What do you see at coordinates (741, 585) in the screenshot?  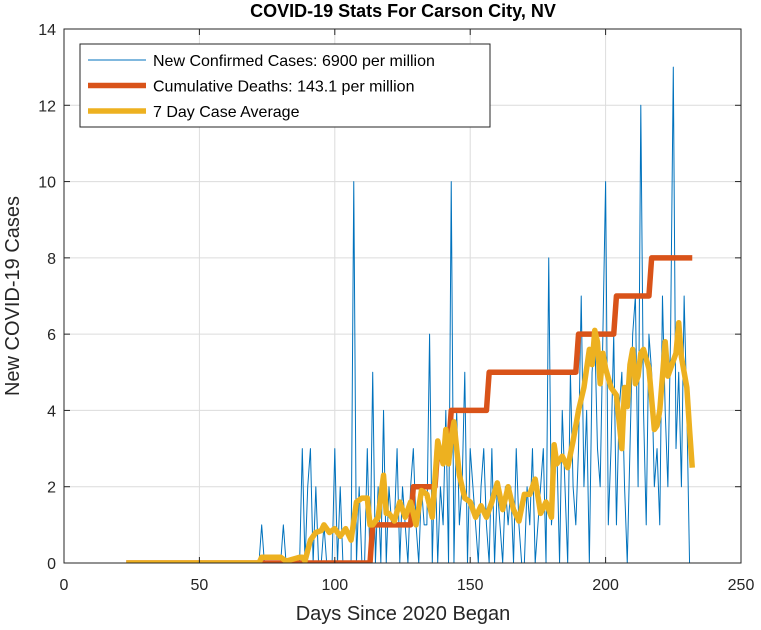 I see `x-tick-label: 250` at bounding box center [741, 585].